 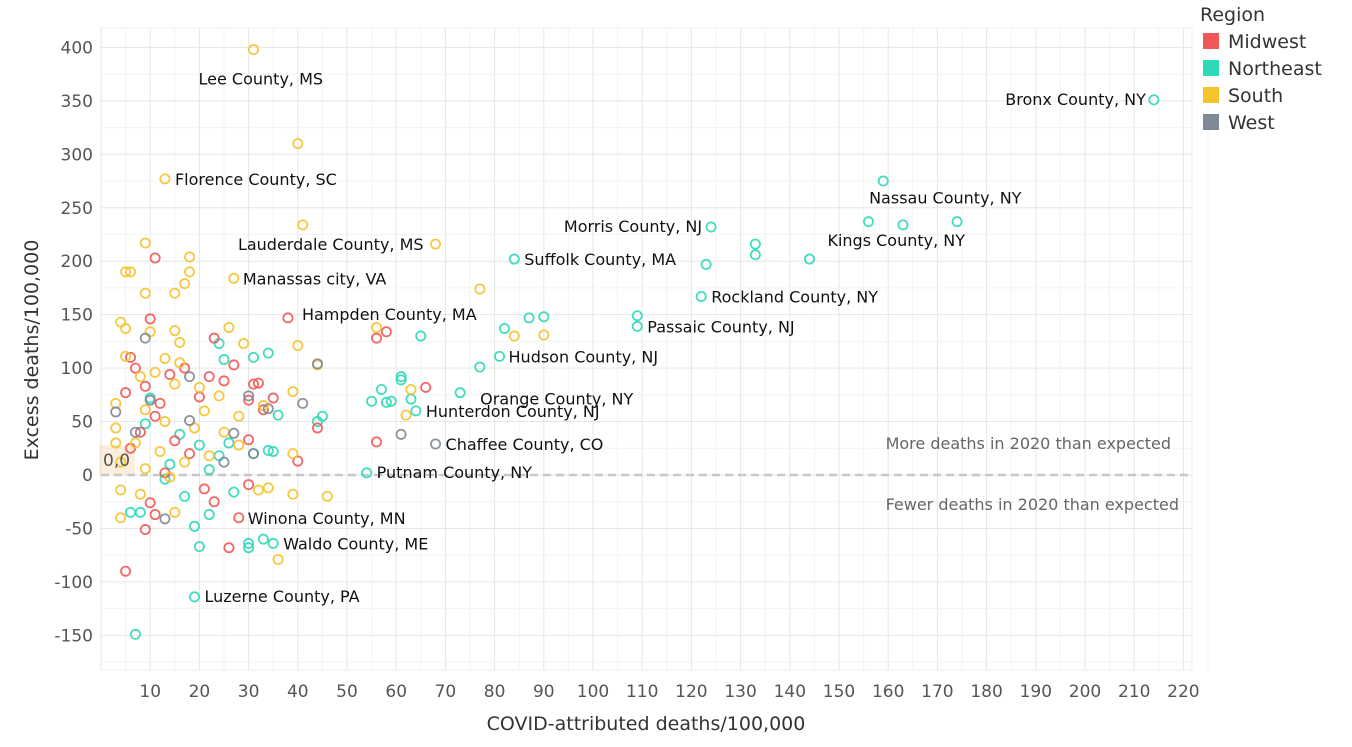 What do you see at coordinates (556, 399) in the screenshot?
I see `point-label: Orange County, NY` at bounding box center [556, 399].